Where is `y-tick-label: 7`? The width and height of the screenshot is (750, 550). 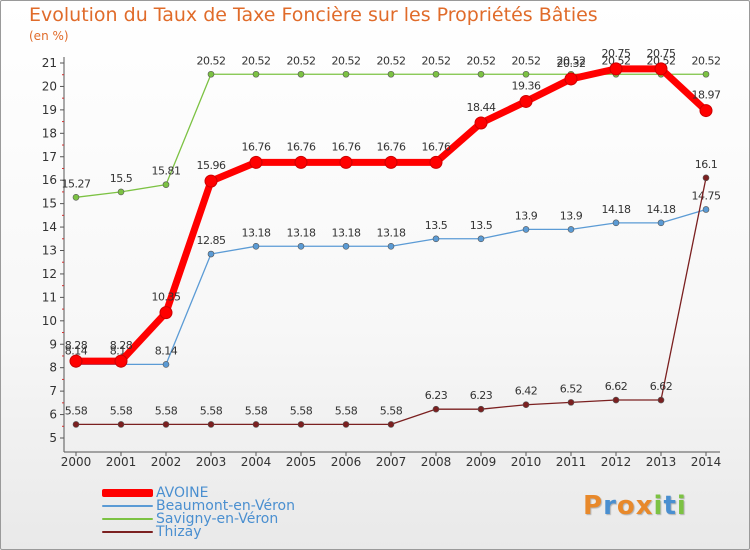
y-tick-label: 7 is located at coordinates (53, 391).